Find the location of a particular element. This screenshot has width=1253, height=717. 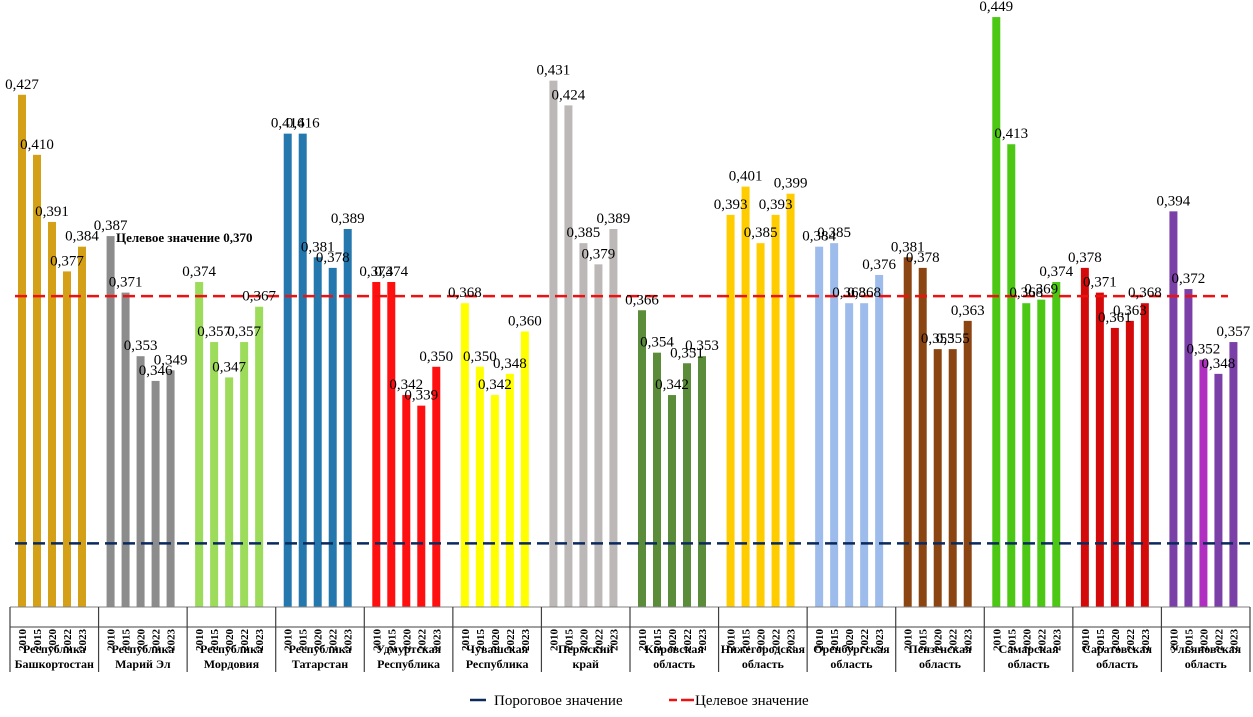

legend-target-label: Целевое значение is located at coordinates (752, 701).